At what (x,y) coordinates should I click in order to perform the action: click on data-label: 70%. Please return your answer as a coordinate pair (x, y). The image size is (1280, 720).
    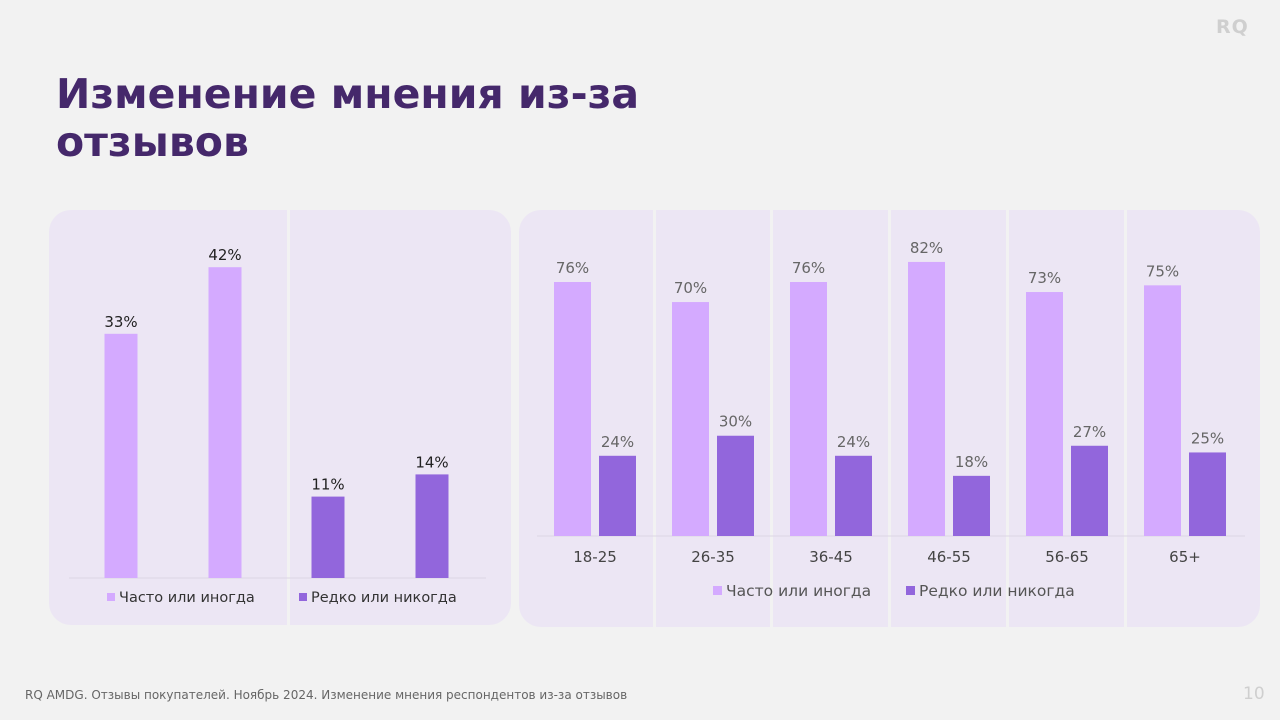
    Looking at the image, I should click on (690, 288).